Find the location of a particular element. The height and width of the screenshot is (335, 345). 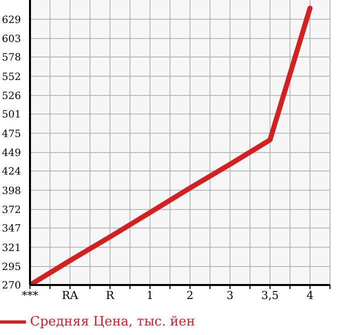

y-tick-label: 372 is located at coordinates (11, 210).